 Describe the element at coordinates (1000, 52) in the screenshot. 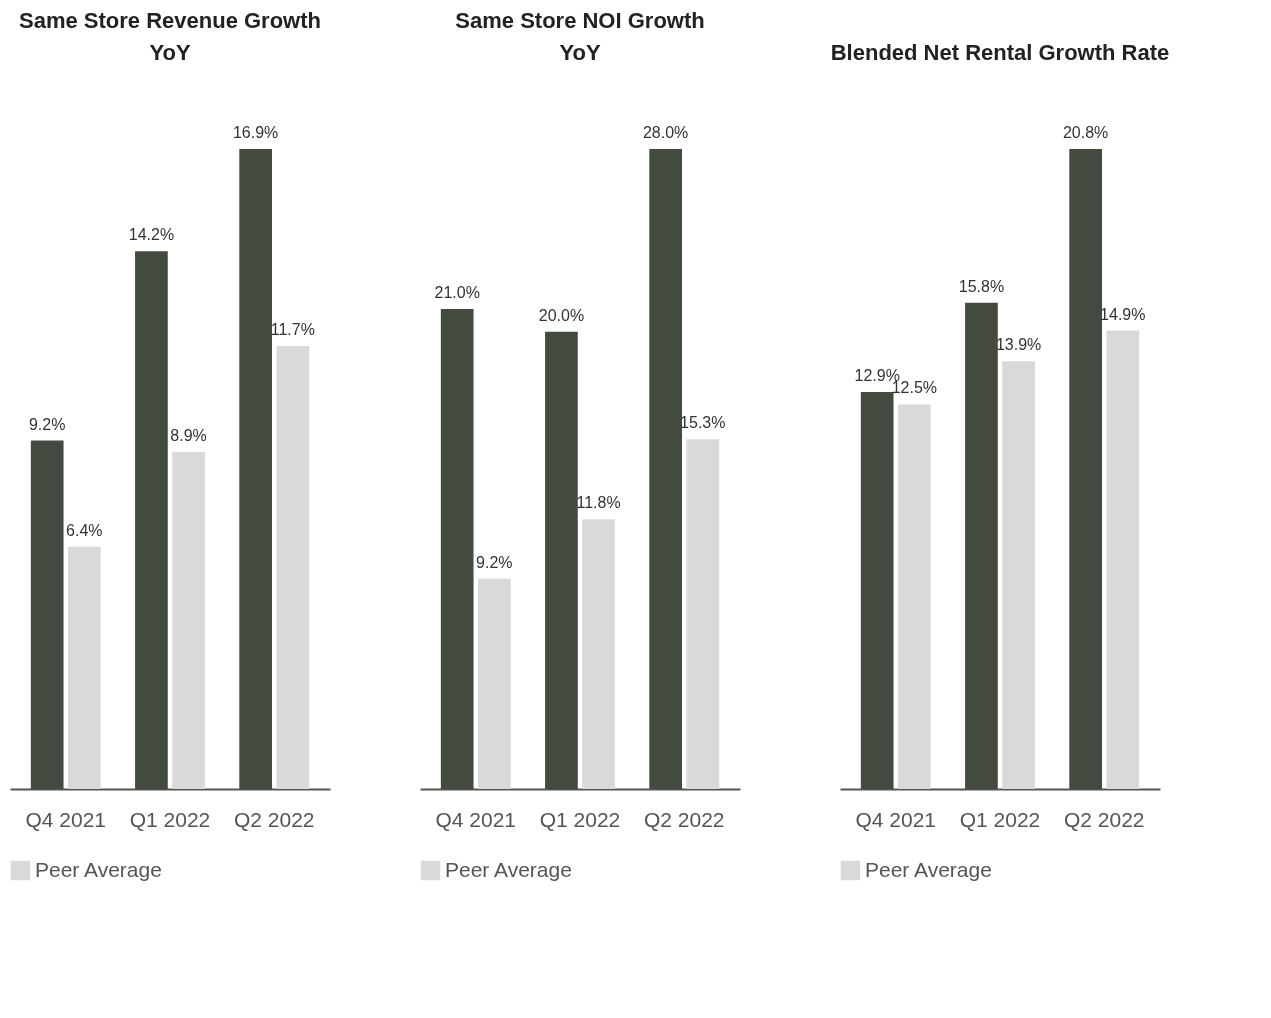

I see `chart-title: Blended Net Rental Growth Rate` at that location.